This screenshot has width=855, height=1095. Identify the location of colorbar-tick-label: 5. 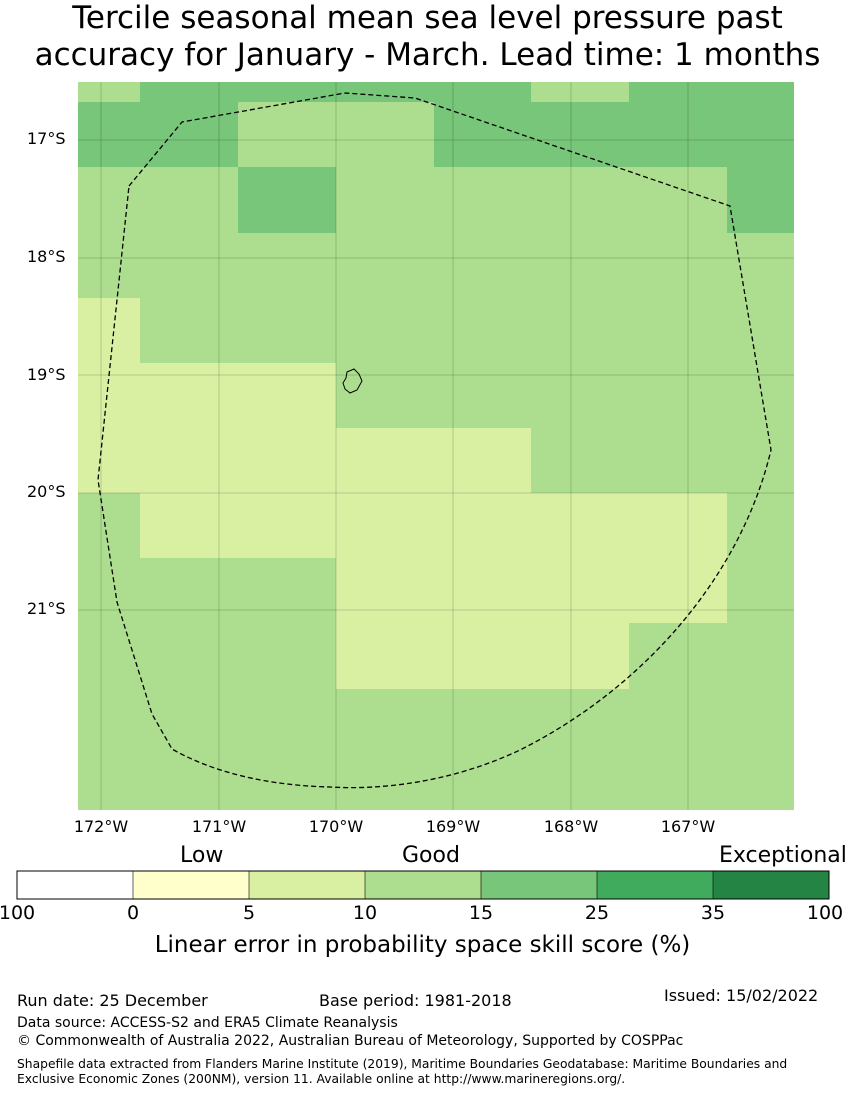
(249, 913).